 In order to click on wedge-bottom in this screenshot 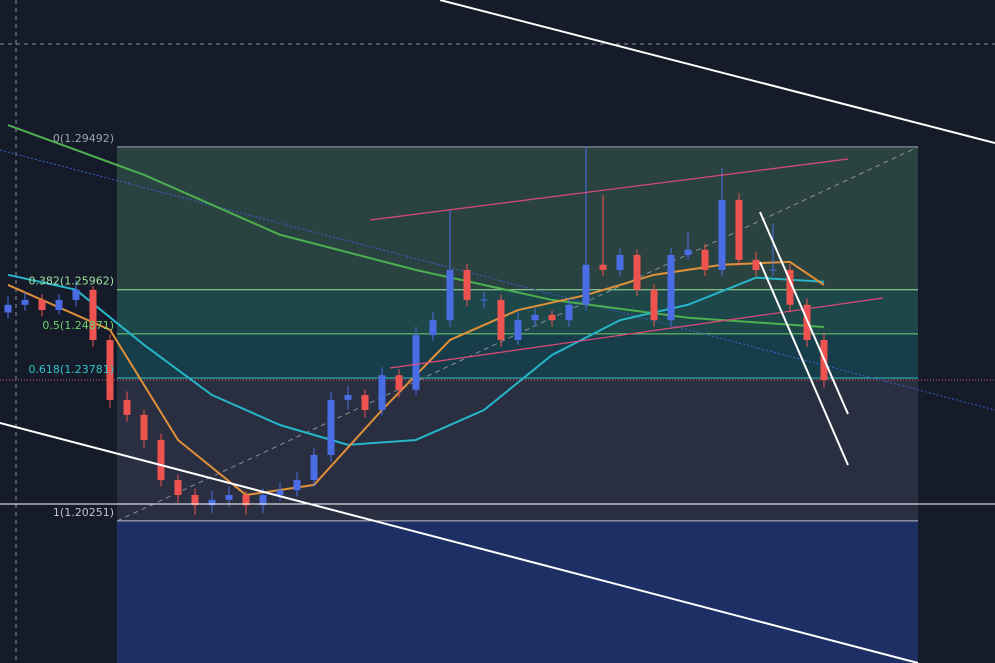, I will do `click(636, 333)`.